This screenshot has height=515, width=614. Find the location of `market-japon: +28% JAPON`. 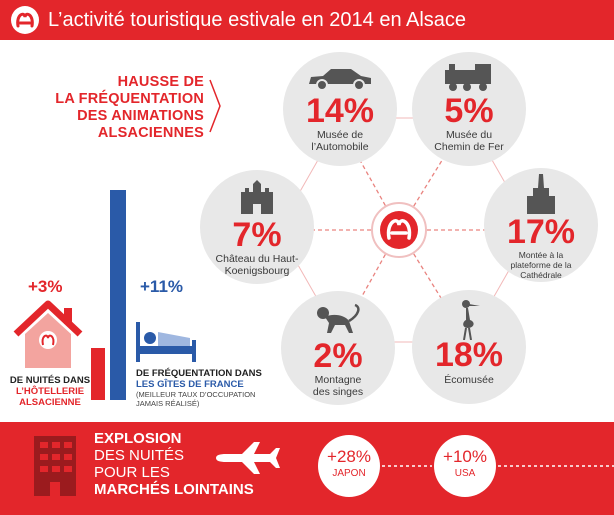

market-japon: +28% JAPON is located at coordinates (349, 466).